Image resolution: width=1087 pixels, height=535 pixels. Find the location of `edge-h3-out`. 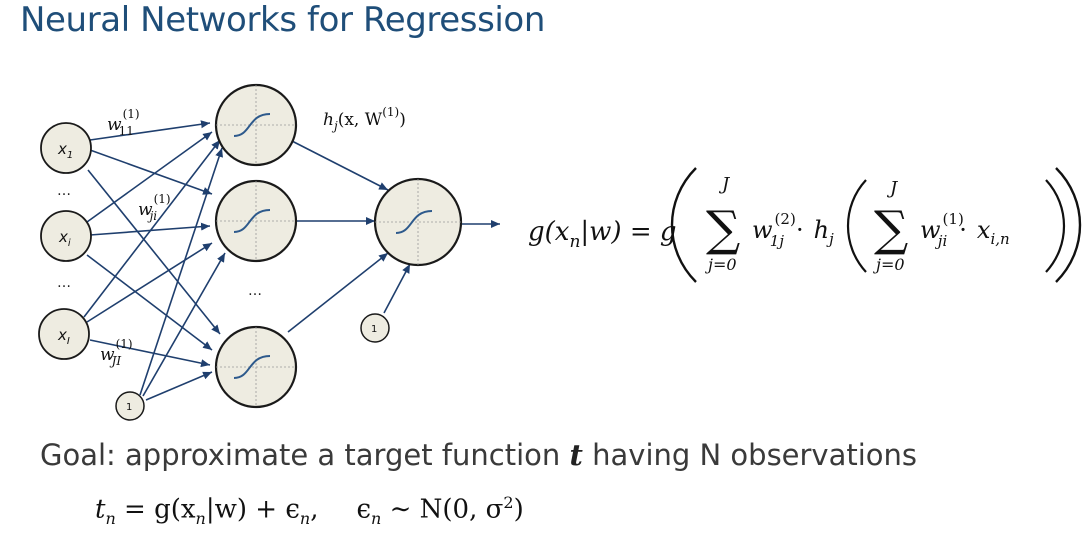

edge-h3-out is located at coordinates (338, 292).